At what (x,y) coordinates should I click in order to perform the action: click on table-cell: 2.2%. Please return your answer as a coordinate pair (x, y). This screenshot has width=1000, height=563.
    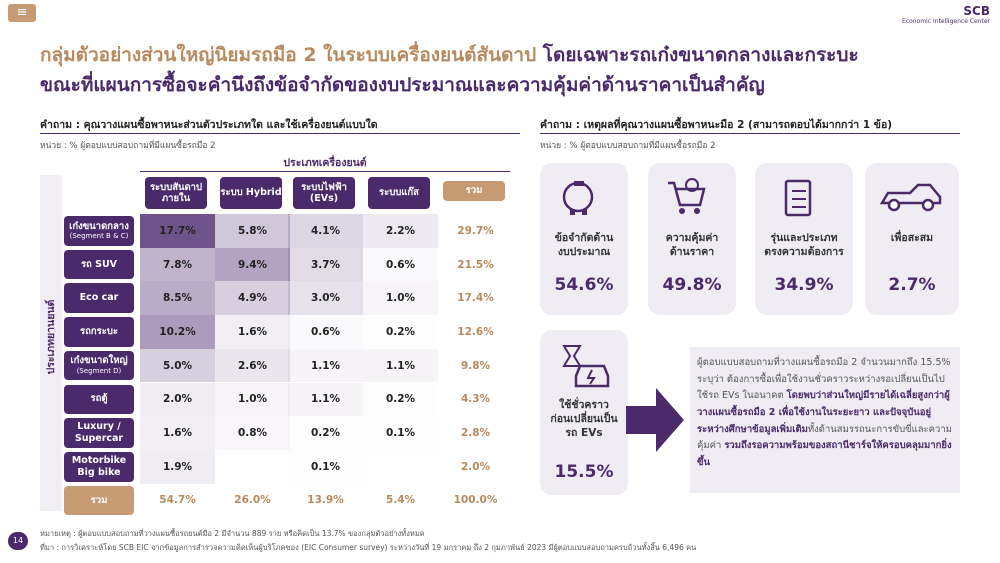
    Looking at the image, I should click on (400, 231).